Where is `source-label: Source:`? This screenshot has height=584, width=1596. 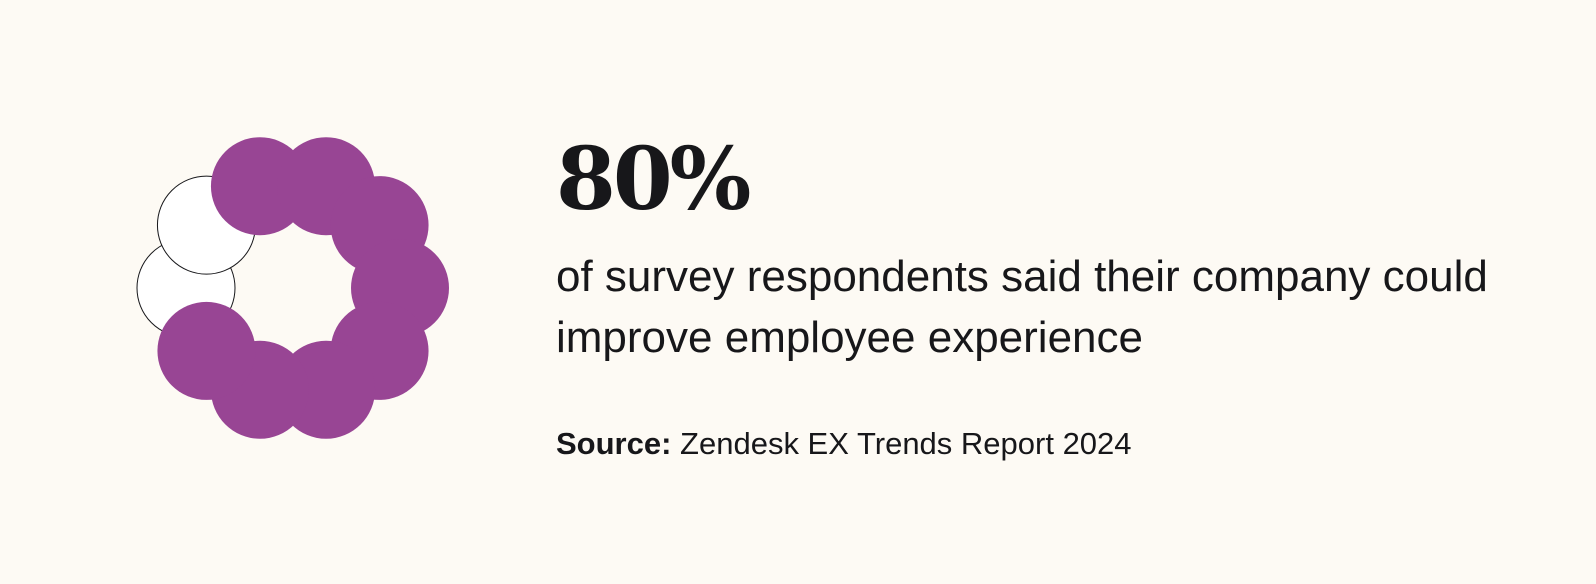 source-label: Source: is located at coordinates (614, 443).